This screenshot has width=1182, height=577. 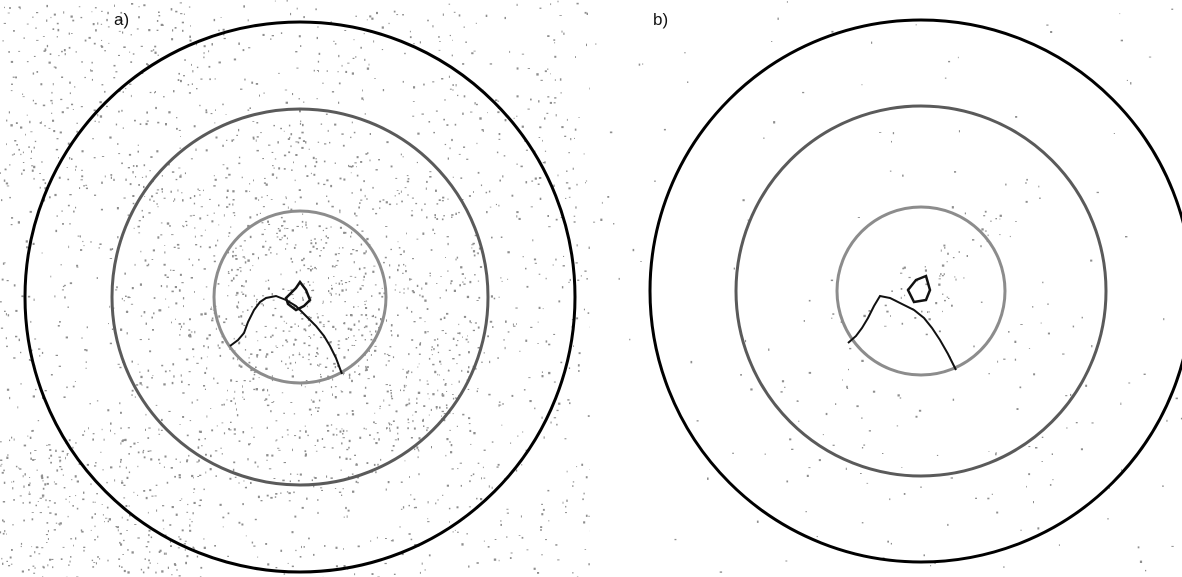 I want to click on panel-label-b: b), so click(x=661, y=19).